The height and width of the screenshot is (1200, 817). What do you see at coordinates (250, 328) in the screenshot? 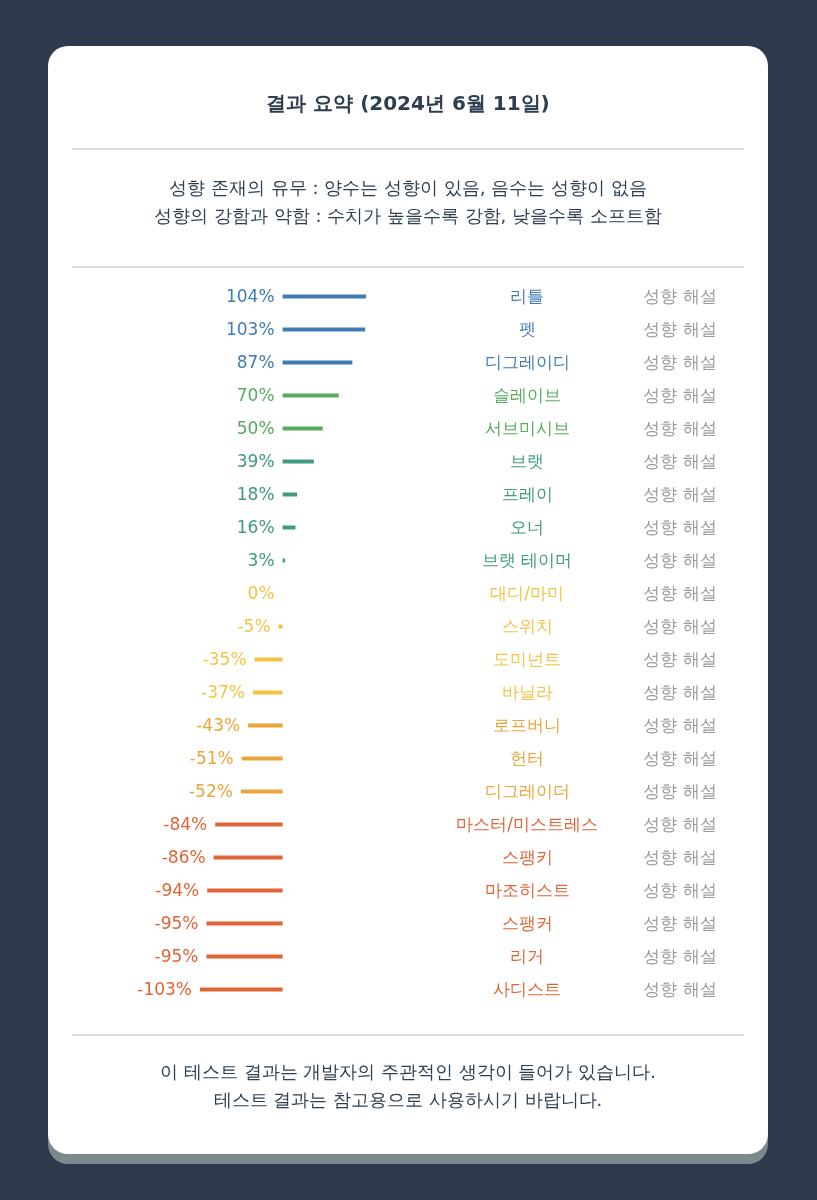
I see `data-label: 103%` at bounding box center [250, 328].